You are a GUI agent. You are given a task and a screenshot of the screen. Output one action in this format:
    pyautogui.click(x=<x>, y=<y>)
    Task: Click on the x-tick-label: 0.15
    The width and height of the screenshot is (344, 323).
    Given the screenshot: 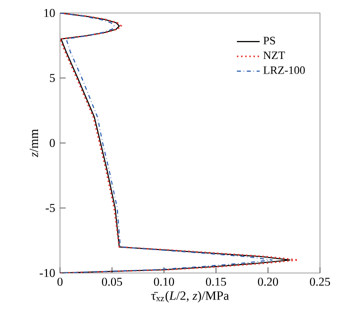 What is the action you would take?
    pyautogui.click(x=216, y=282)
    